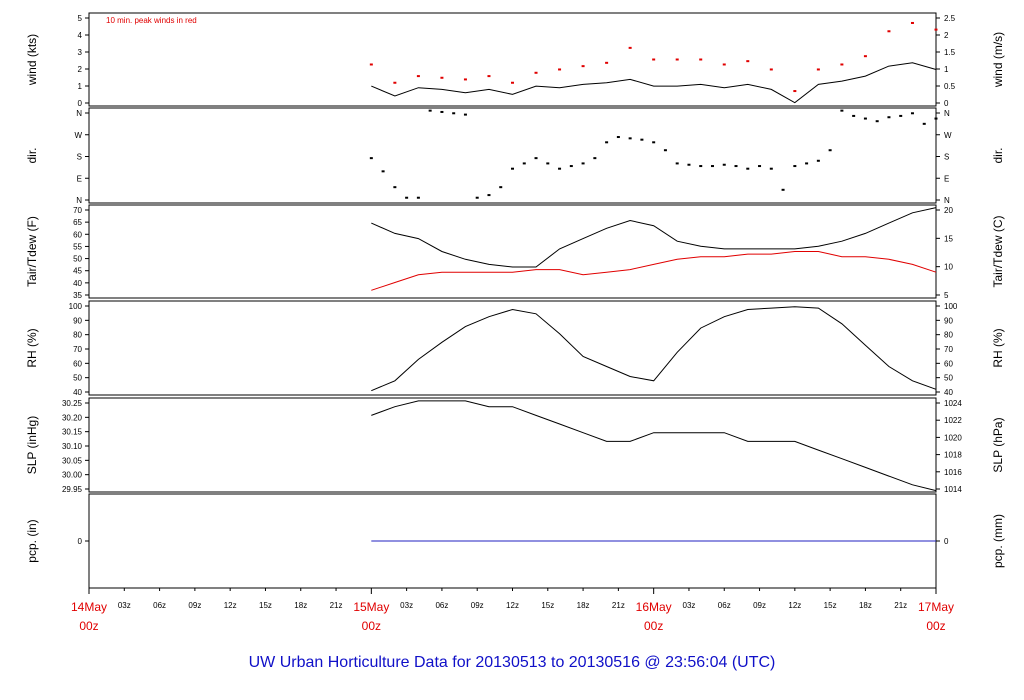 Image resolution: width=1024 pixels, height=700 pixels. What do you see at coordinates (78, 135) in the screenshot?
I see `ytick-left-label: W` at bounding box center [78, 135].